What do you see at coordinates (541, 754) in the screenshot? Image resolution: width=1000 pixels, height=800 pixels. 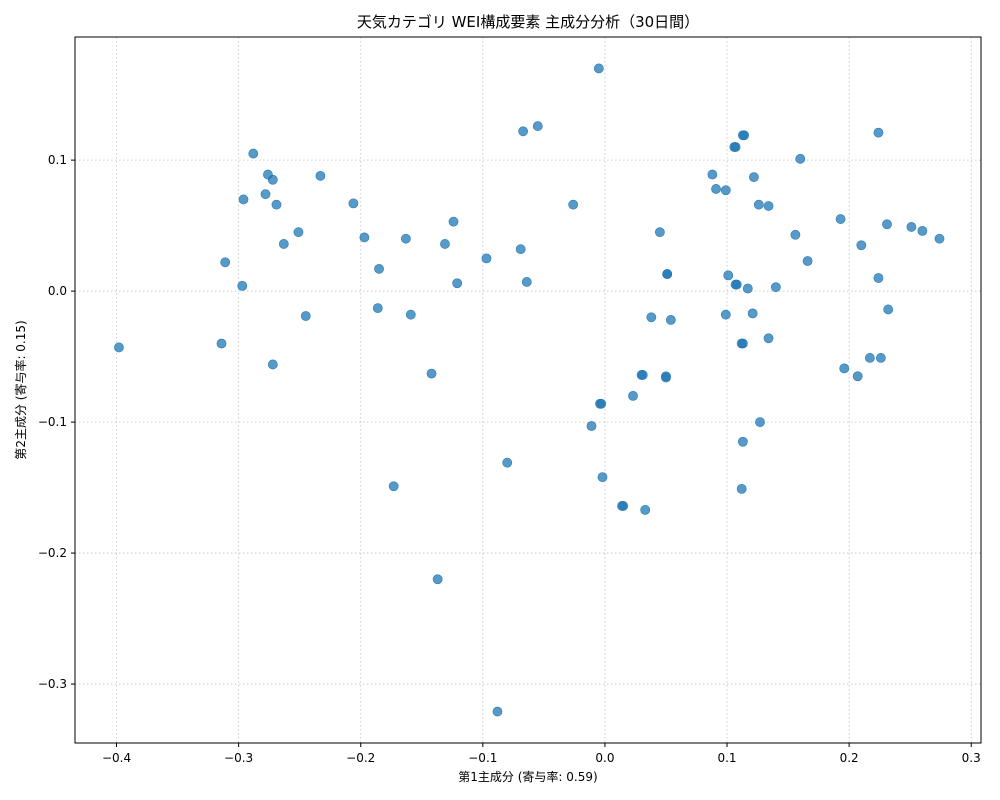 I see `x-axis: −0.4 −0.3 −0.2 −0.1 0.0 0.1 0.2 0.3` at bounding box center [541, 754].